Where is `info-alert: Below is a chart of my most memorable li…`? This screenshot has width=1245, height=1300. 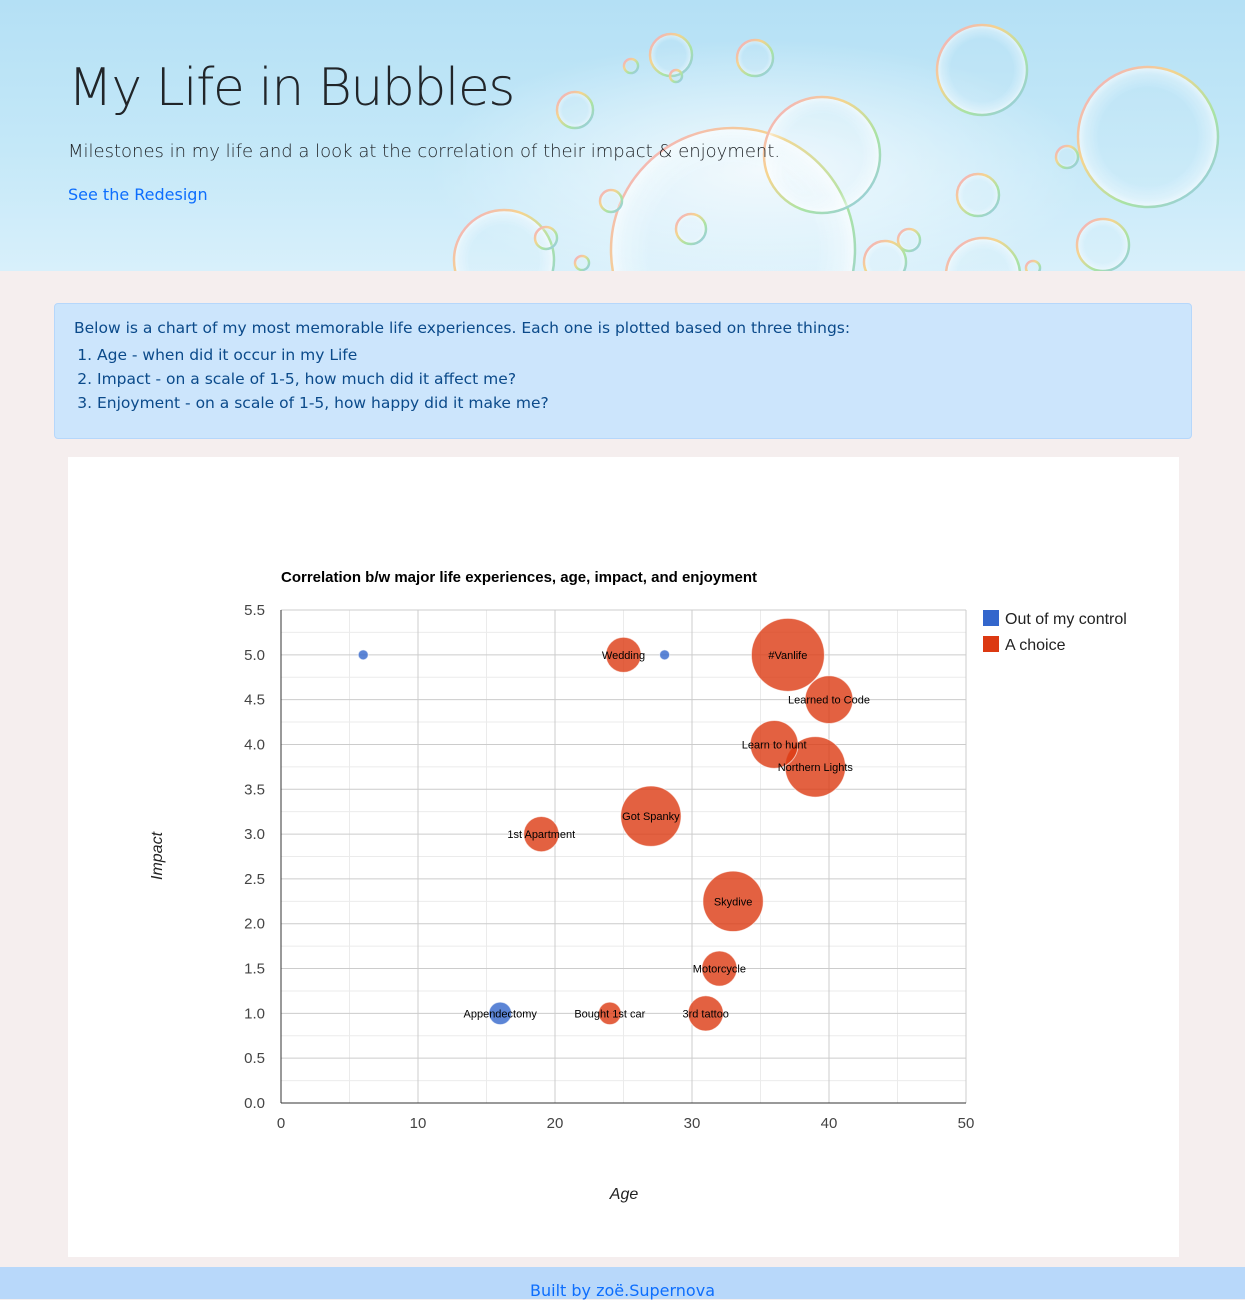 info-alert: Below is a chart of my most memorable li… is located at coordinates (623, 371).